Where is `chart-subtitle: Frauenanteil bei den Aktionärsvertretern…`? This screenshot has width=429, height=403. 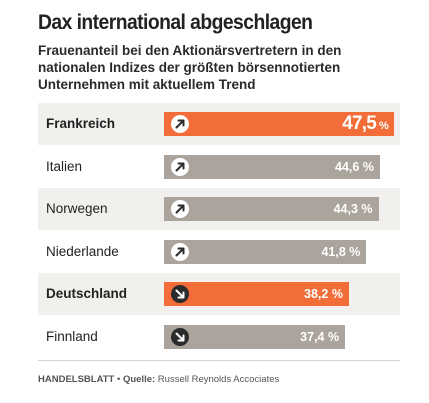 chart-subtitle: Frauenanteil bei den Aktionärsvertretern… is located at coordinates (190, 67).